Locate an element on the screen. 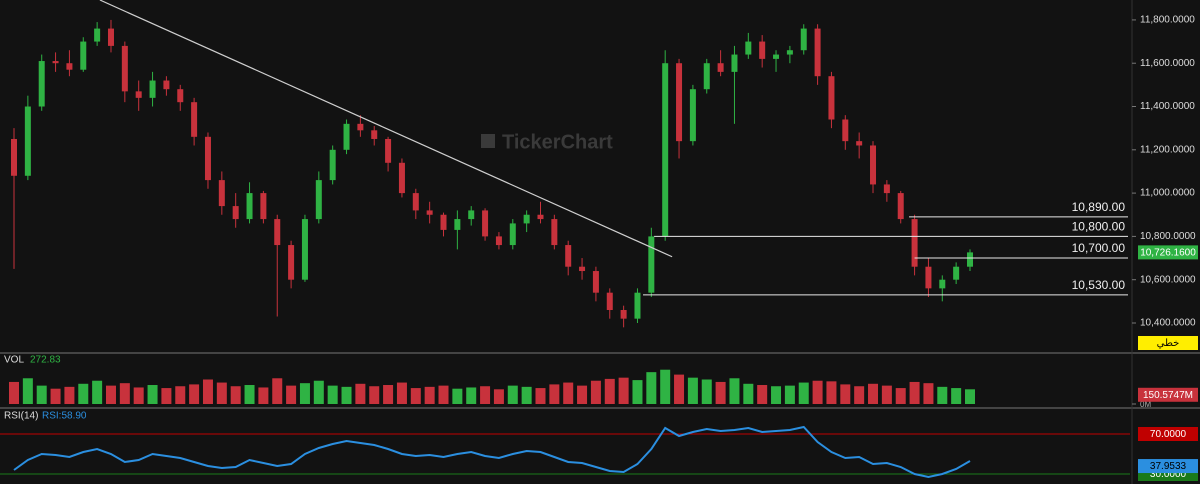 This screenshot has width=1200, height=484. scale-mode: خطي is located at coordinates (1168, 343).